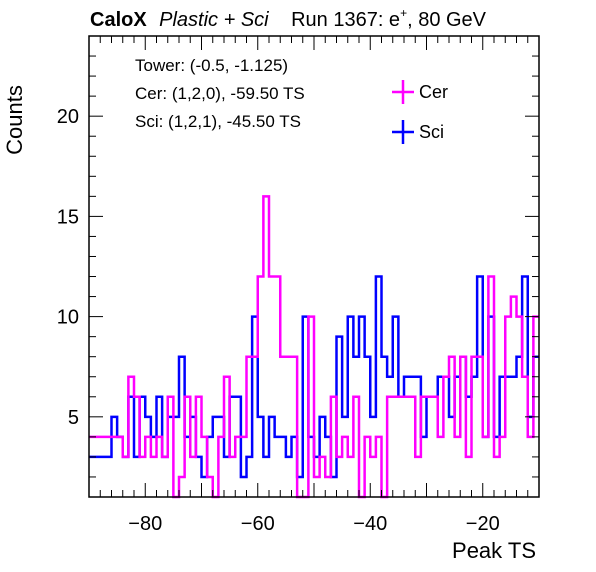 The height and width of the screenshot is (572, 596). What do you see at coordinates (68, 117) in the screenshot?
I see `y-tick-label: 20` at bounding box center [68, 117].